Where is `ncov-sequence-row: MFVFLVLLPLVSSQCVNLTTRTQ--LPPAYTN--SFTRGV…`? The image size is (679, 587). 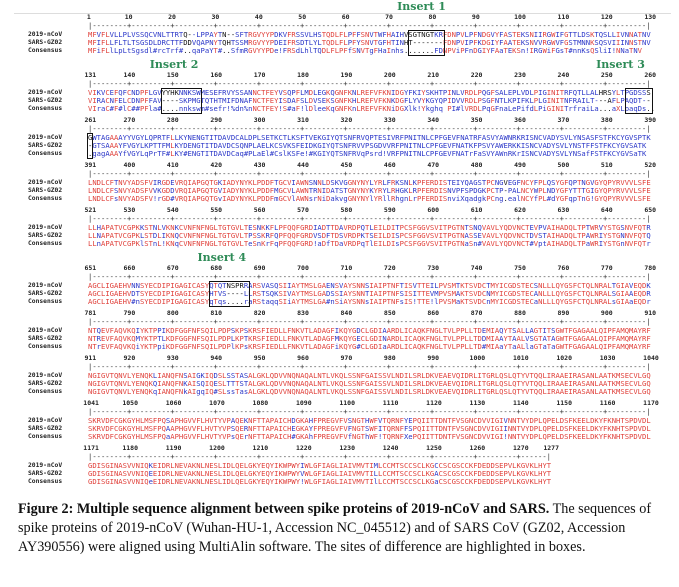
ncov-sequence-row: MFVFLVLLPLVSSQCVNLTTRTQ--LPPAYTN--SFTRGV… is located at coordinates (369, 34).